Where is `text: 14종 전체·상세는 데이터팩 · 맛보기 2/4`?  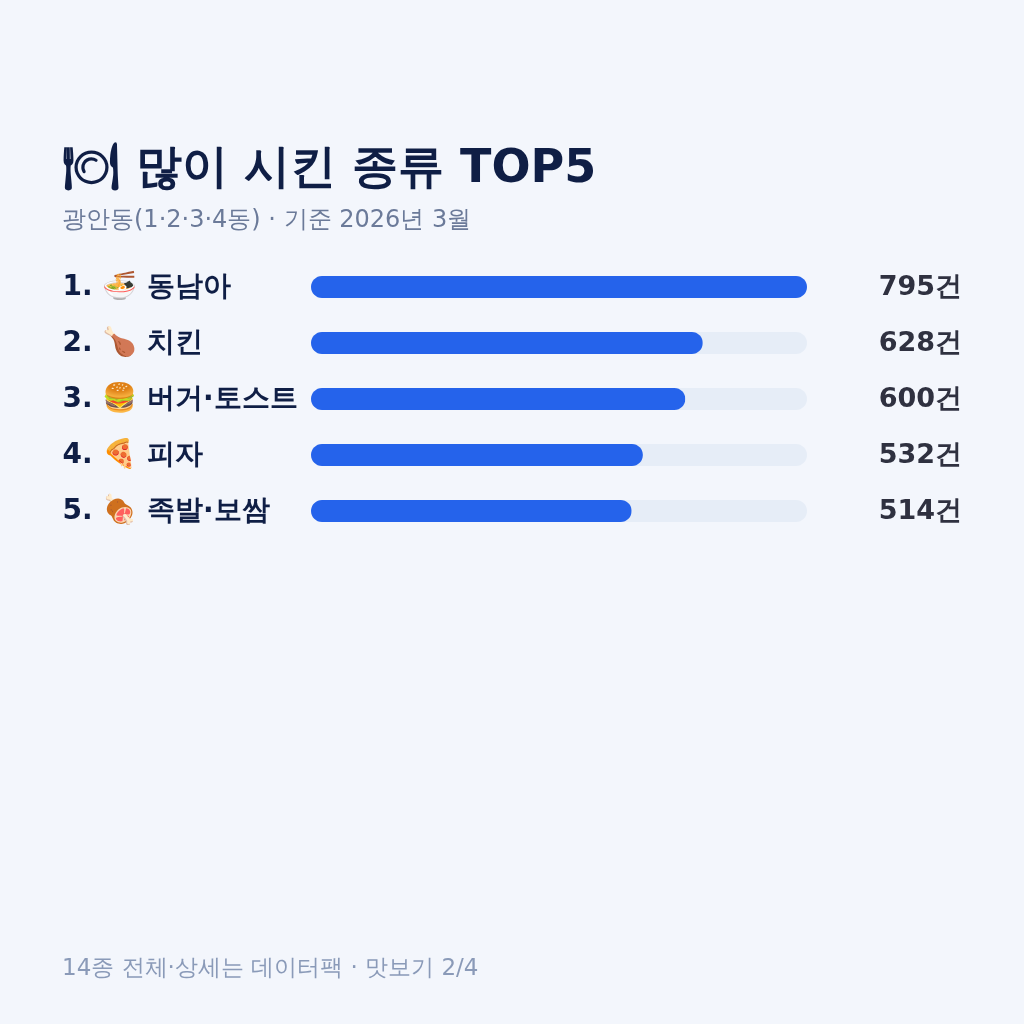 text: 14종 전체·상세는 데이터팩 · 맛보기 2/4 is located at coordinates (270, 967).